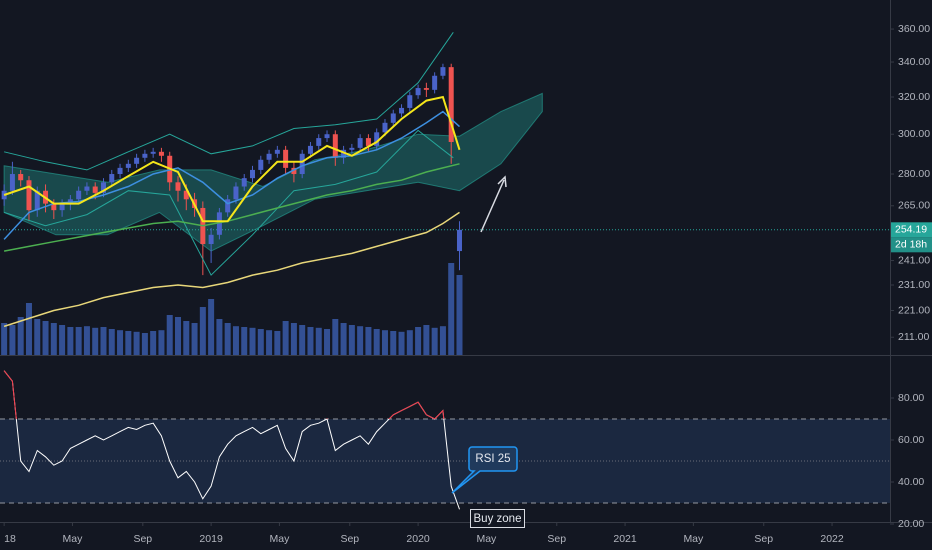 This screenshot has width=932, height=550. Describe the element at coordinates (911, 398) in the screenshot. I see `rsi-tick-label: 80.00` at that location.